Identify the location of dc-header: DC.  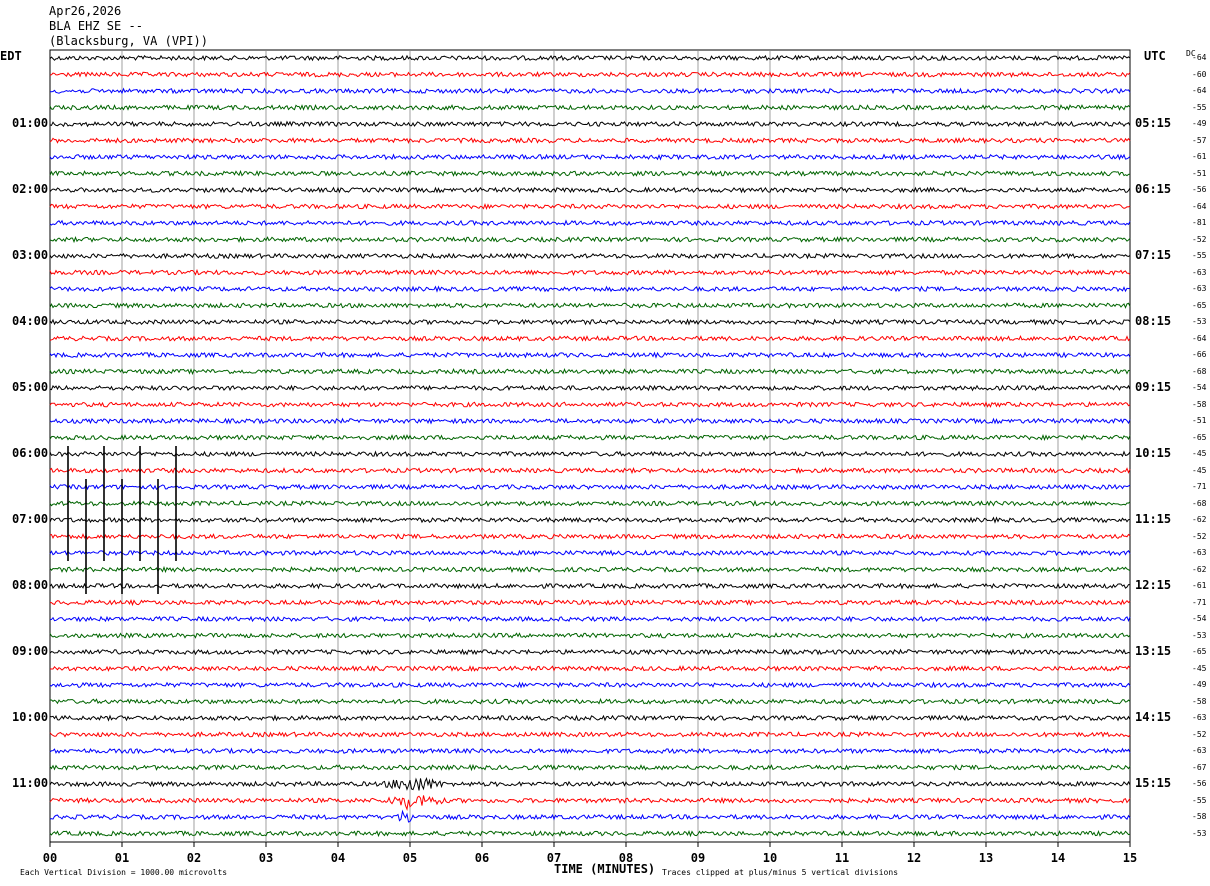
(1191, 53).